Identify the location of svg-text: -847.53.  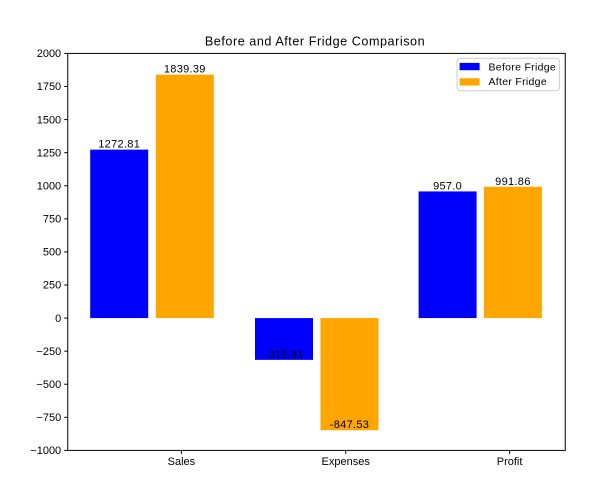
(349, 425).